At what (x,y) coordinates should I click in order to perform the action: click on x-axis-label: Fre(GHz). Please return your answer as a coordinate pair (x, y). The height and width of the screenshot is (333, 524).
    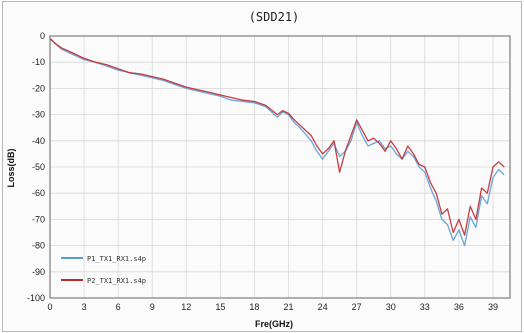
    Looking at the image, I should click on (274, 324).